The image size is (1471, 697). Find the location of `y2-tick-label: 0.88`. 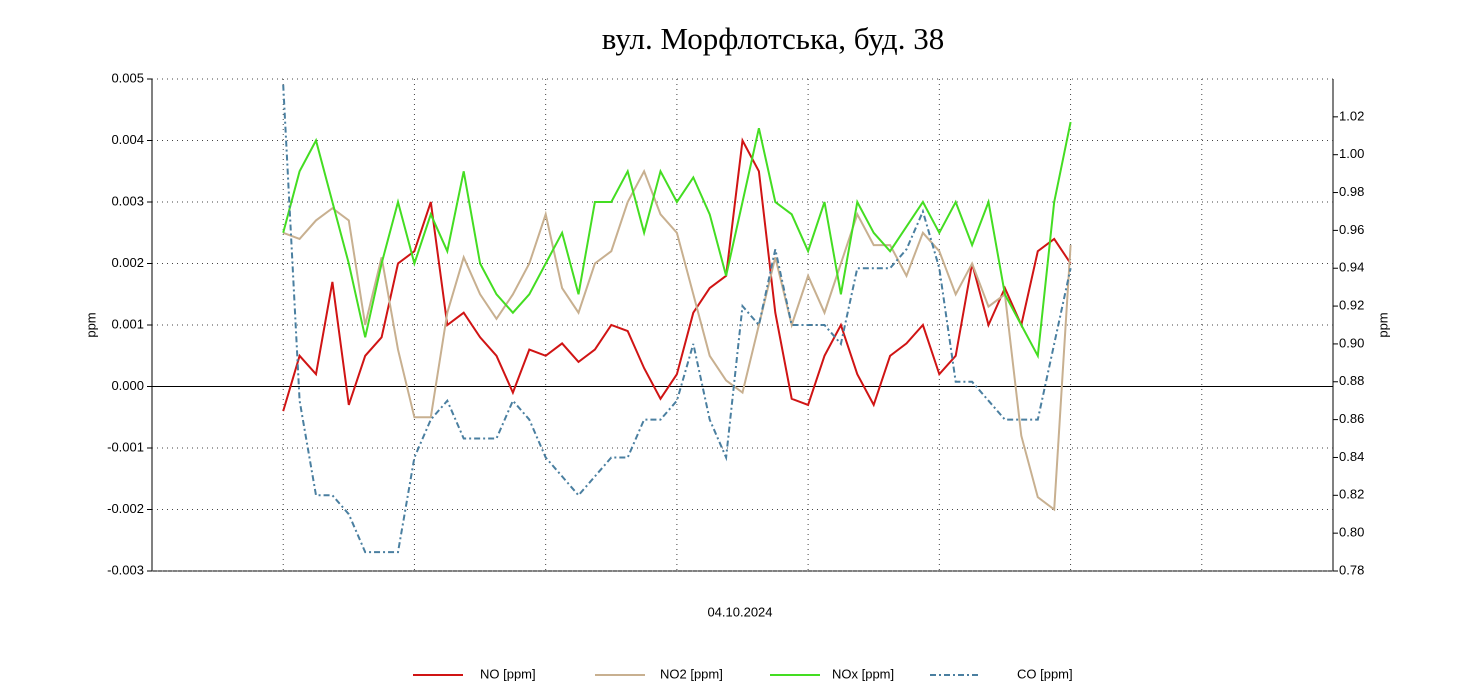

y2-tick-label: 0.88 is located at coordinates (1351, 380).